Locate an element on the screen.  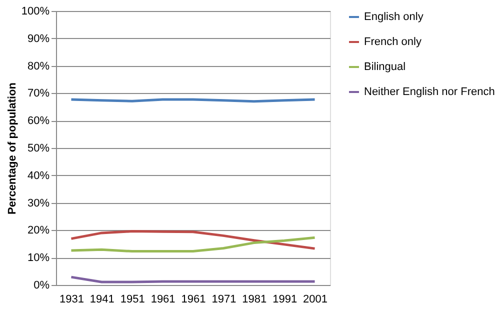
y-tick-label: 60% is located at coordinates (38, 121).